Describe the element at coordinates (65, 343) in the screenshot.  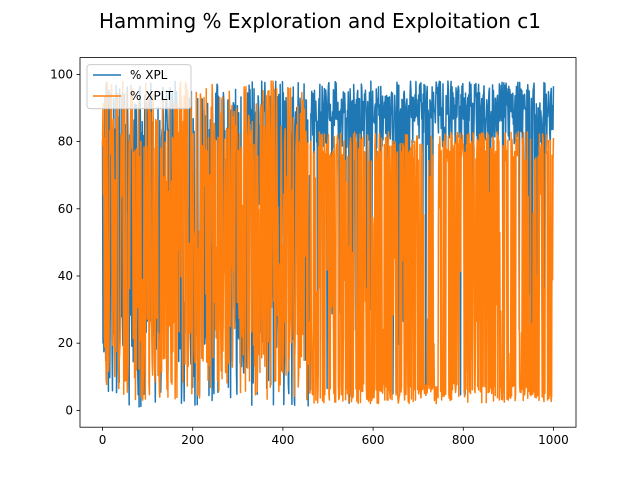
I see `y-tick-label: 20` at that location.